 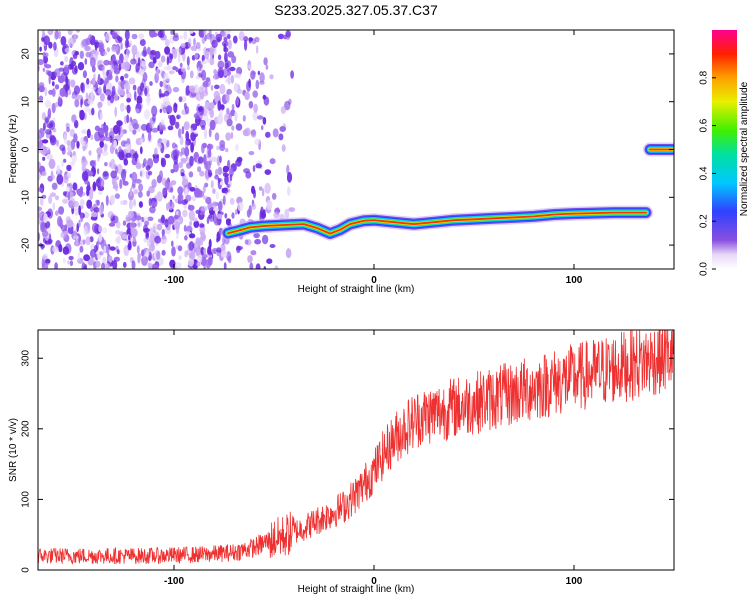 I want to click on colorbar-label: Normalized spectral amplitude, so click(x=744, y=148).